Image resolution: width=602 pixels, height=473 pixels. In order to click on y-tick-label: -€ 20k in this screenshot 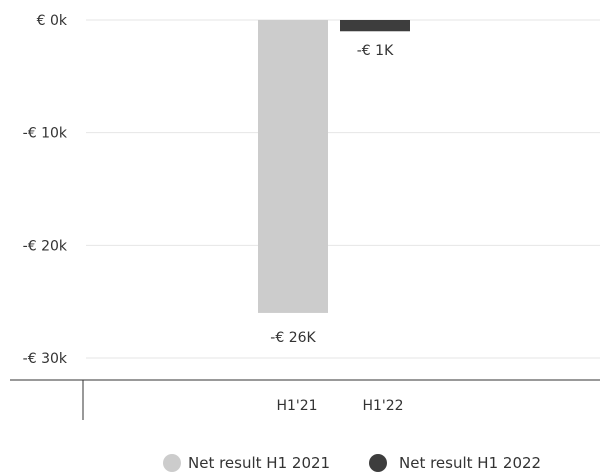, I will do `click(45, 246)`.